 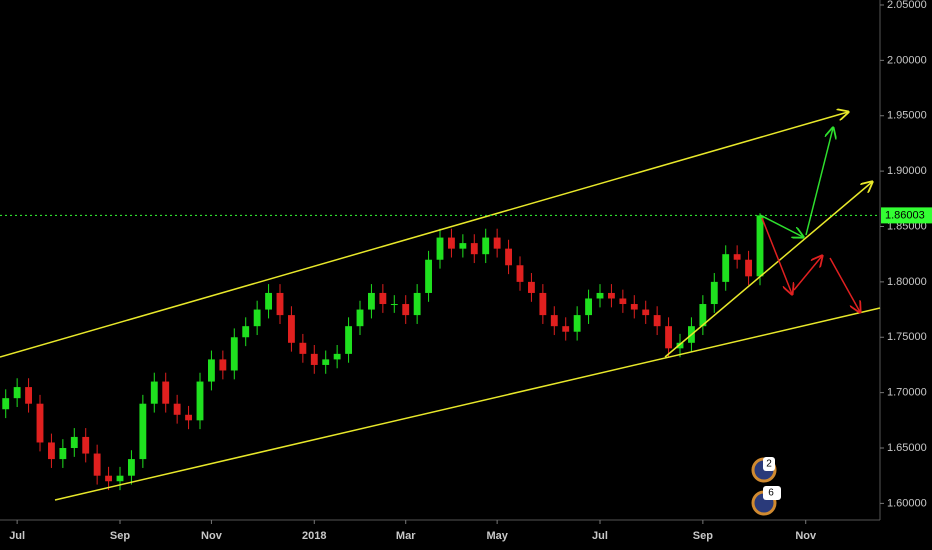 I want to click on y-tick-label: 2.00000, so click(x=907, y=60).